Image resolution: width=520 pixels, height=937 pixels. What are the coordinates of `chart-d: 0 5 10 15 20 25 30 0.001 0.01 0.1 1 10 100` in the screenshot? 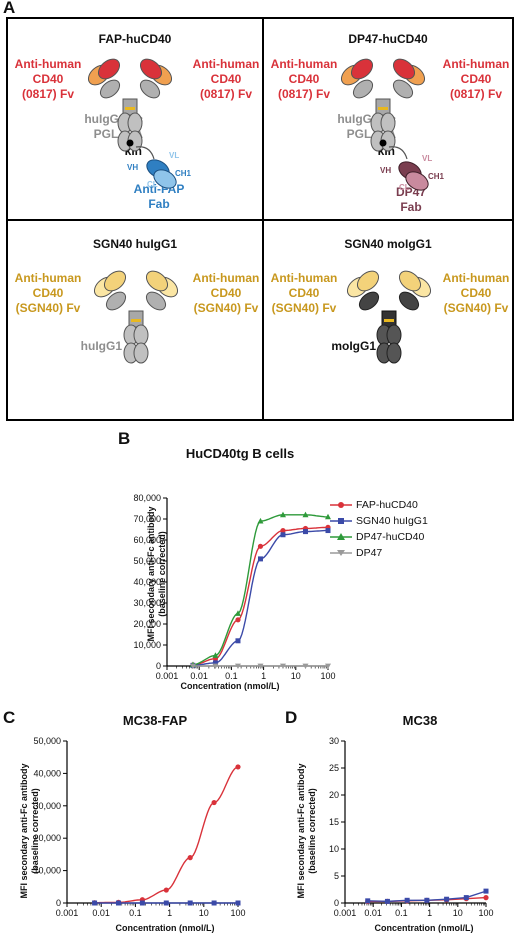 It's located at (411, 827).